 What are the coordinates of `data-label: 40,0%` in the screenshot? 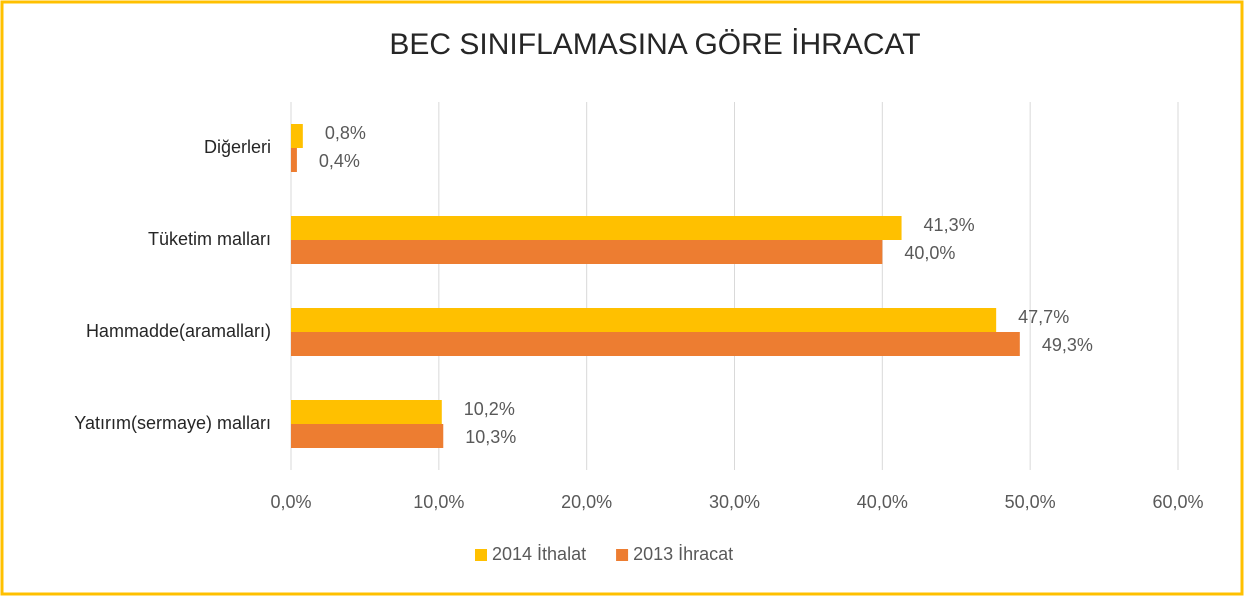 It's located at (929, 253).